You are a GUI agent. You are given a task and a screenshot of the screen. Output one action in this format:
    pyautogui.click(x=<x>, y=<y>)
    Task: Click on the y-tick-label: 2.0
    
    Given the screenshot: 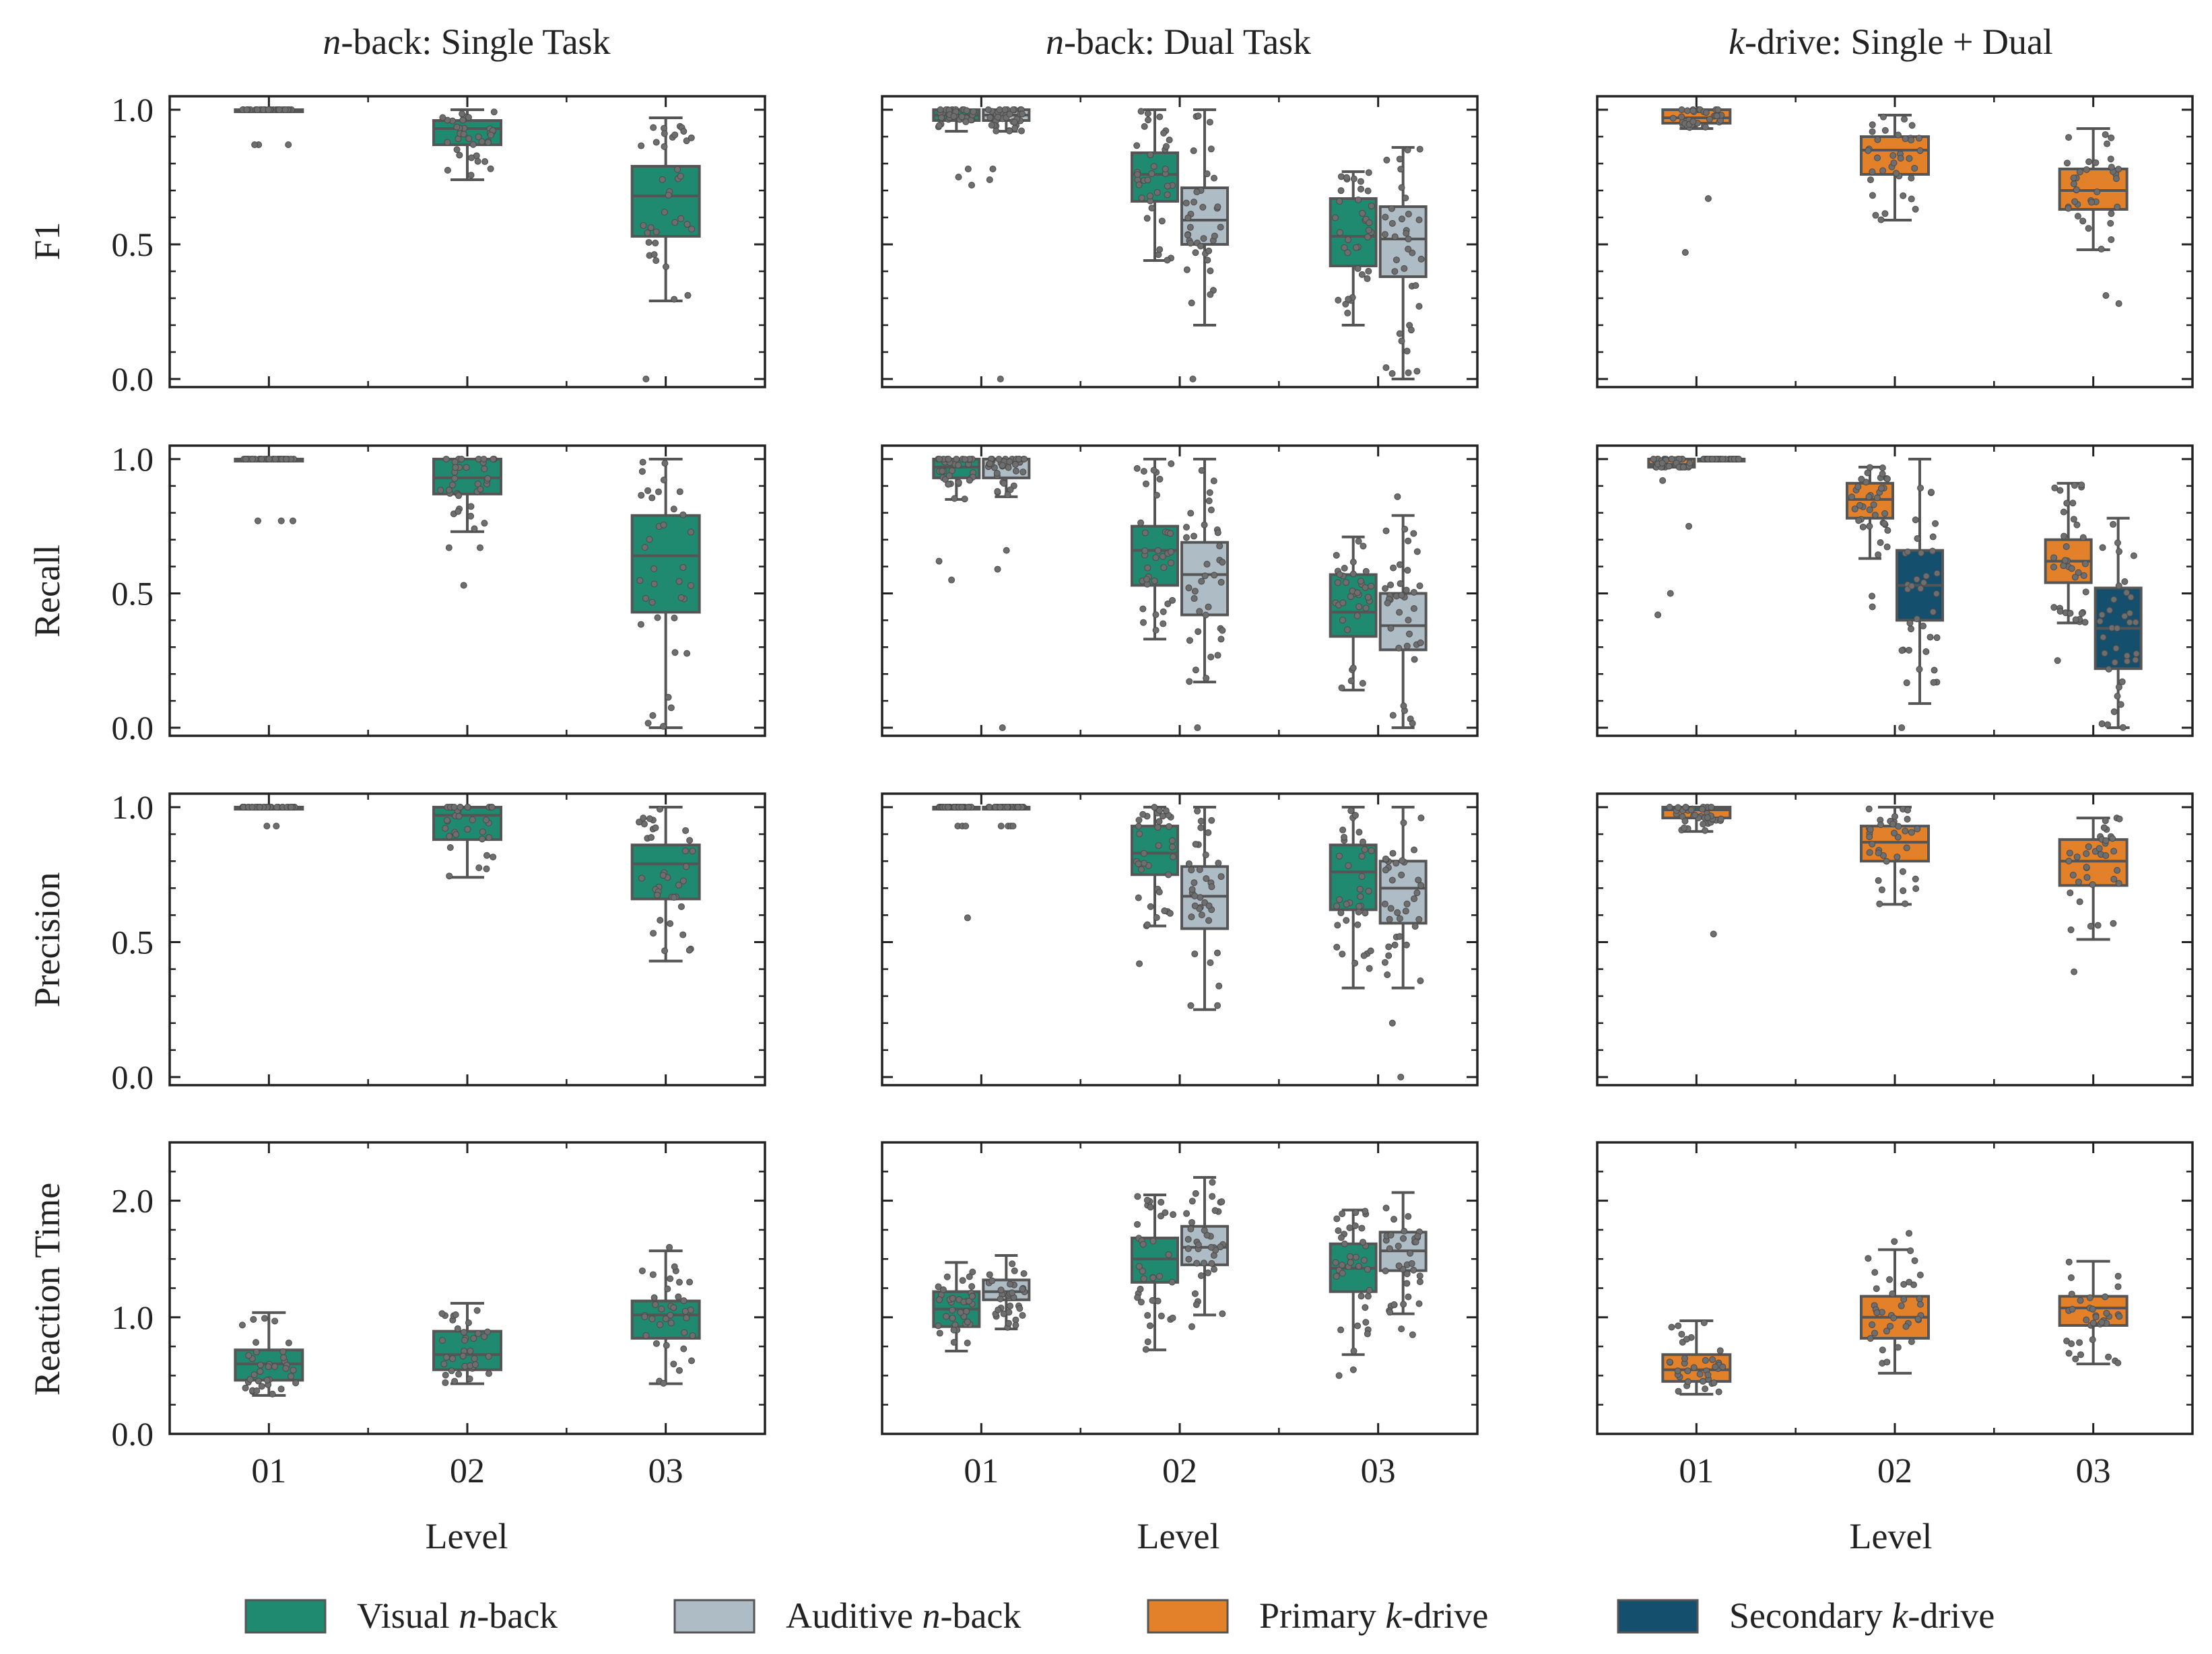 What is the action you would take?
    pyautogui.click(x=133, y=1201)
    